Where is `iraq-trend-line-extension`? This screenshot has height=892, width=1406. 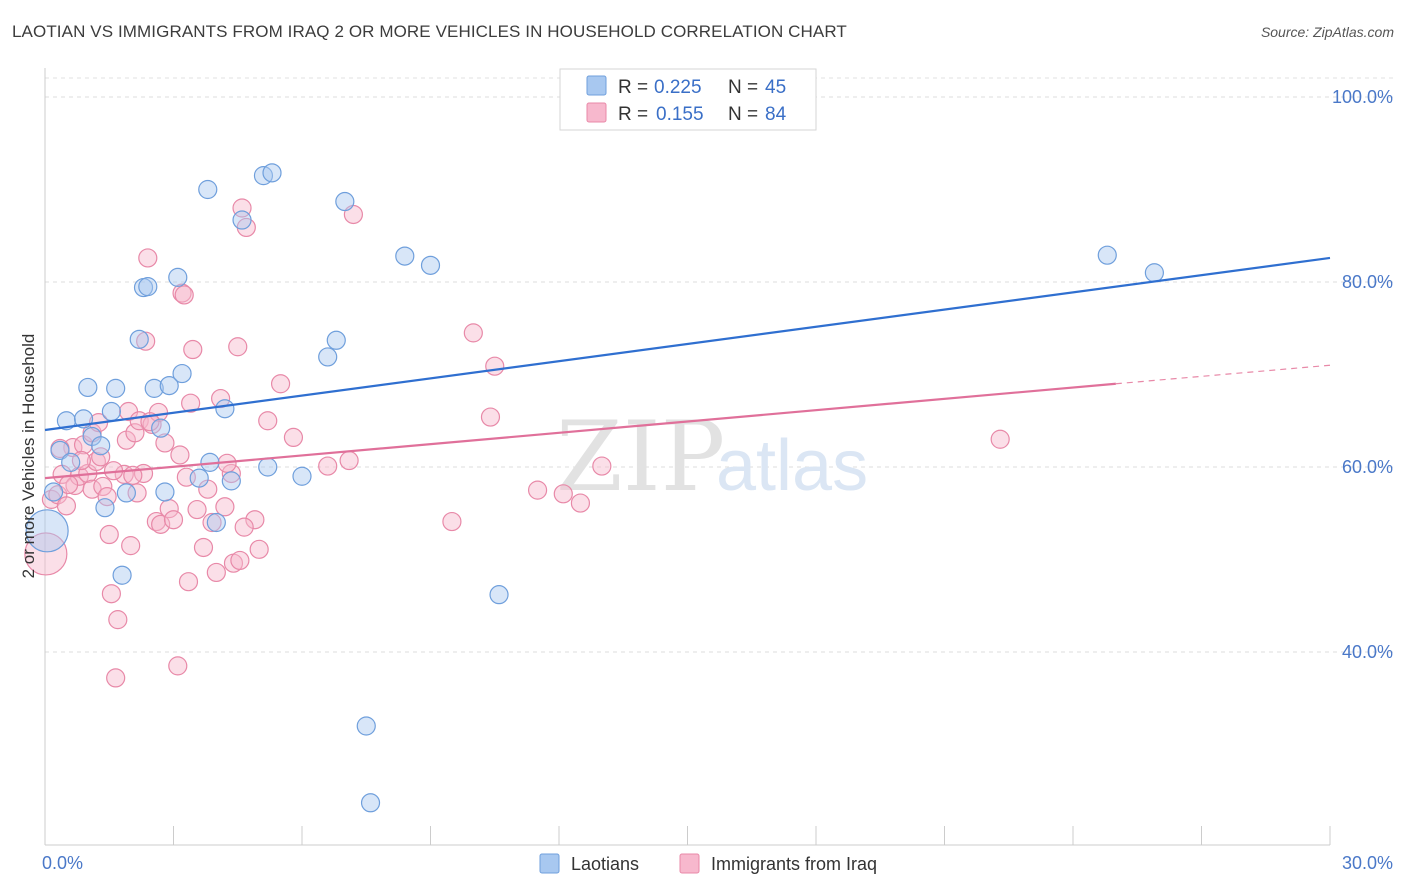 iraq-trend-line-extension is located at coordinates (1223, 374).